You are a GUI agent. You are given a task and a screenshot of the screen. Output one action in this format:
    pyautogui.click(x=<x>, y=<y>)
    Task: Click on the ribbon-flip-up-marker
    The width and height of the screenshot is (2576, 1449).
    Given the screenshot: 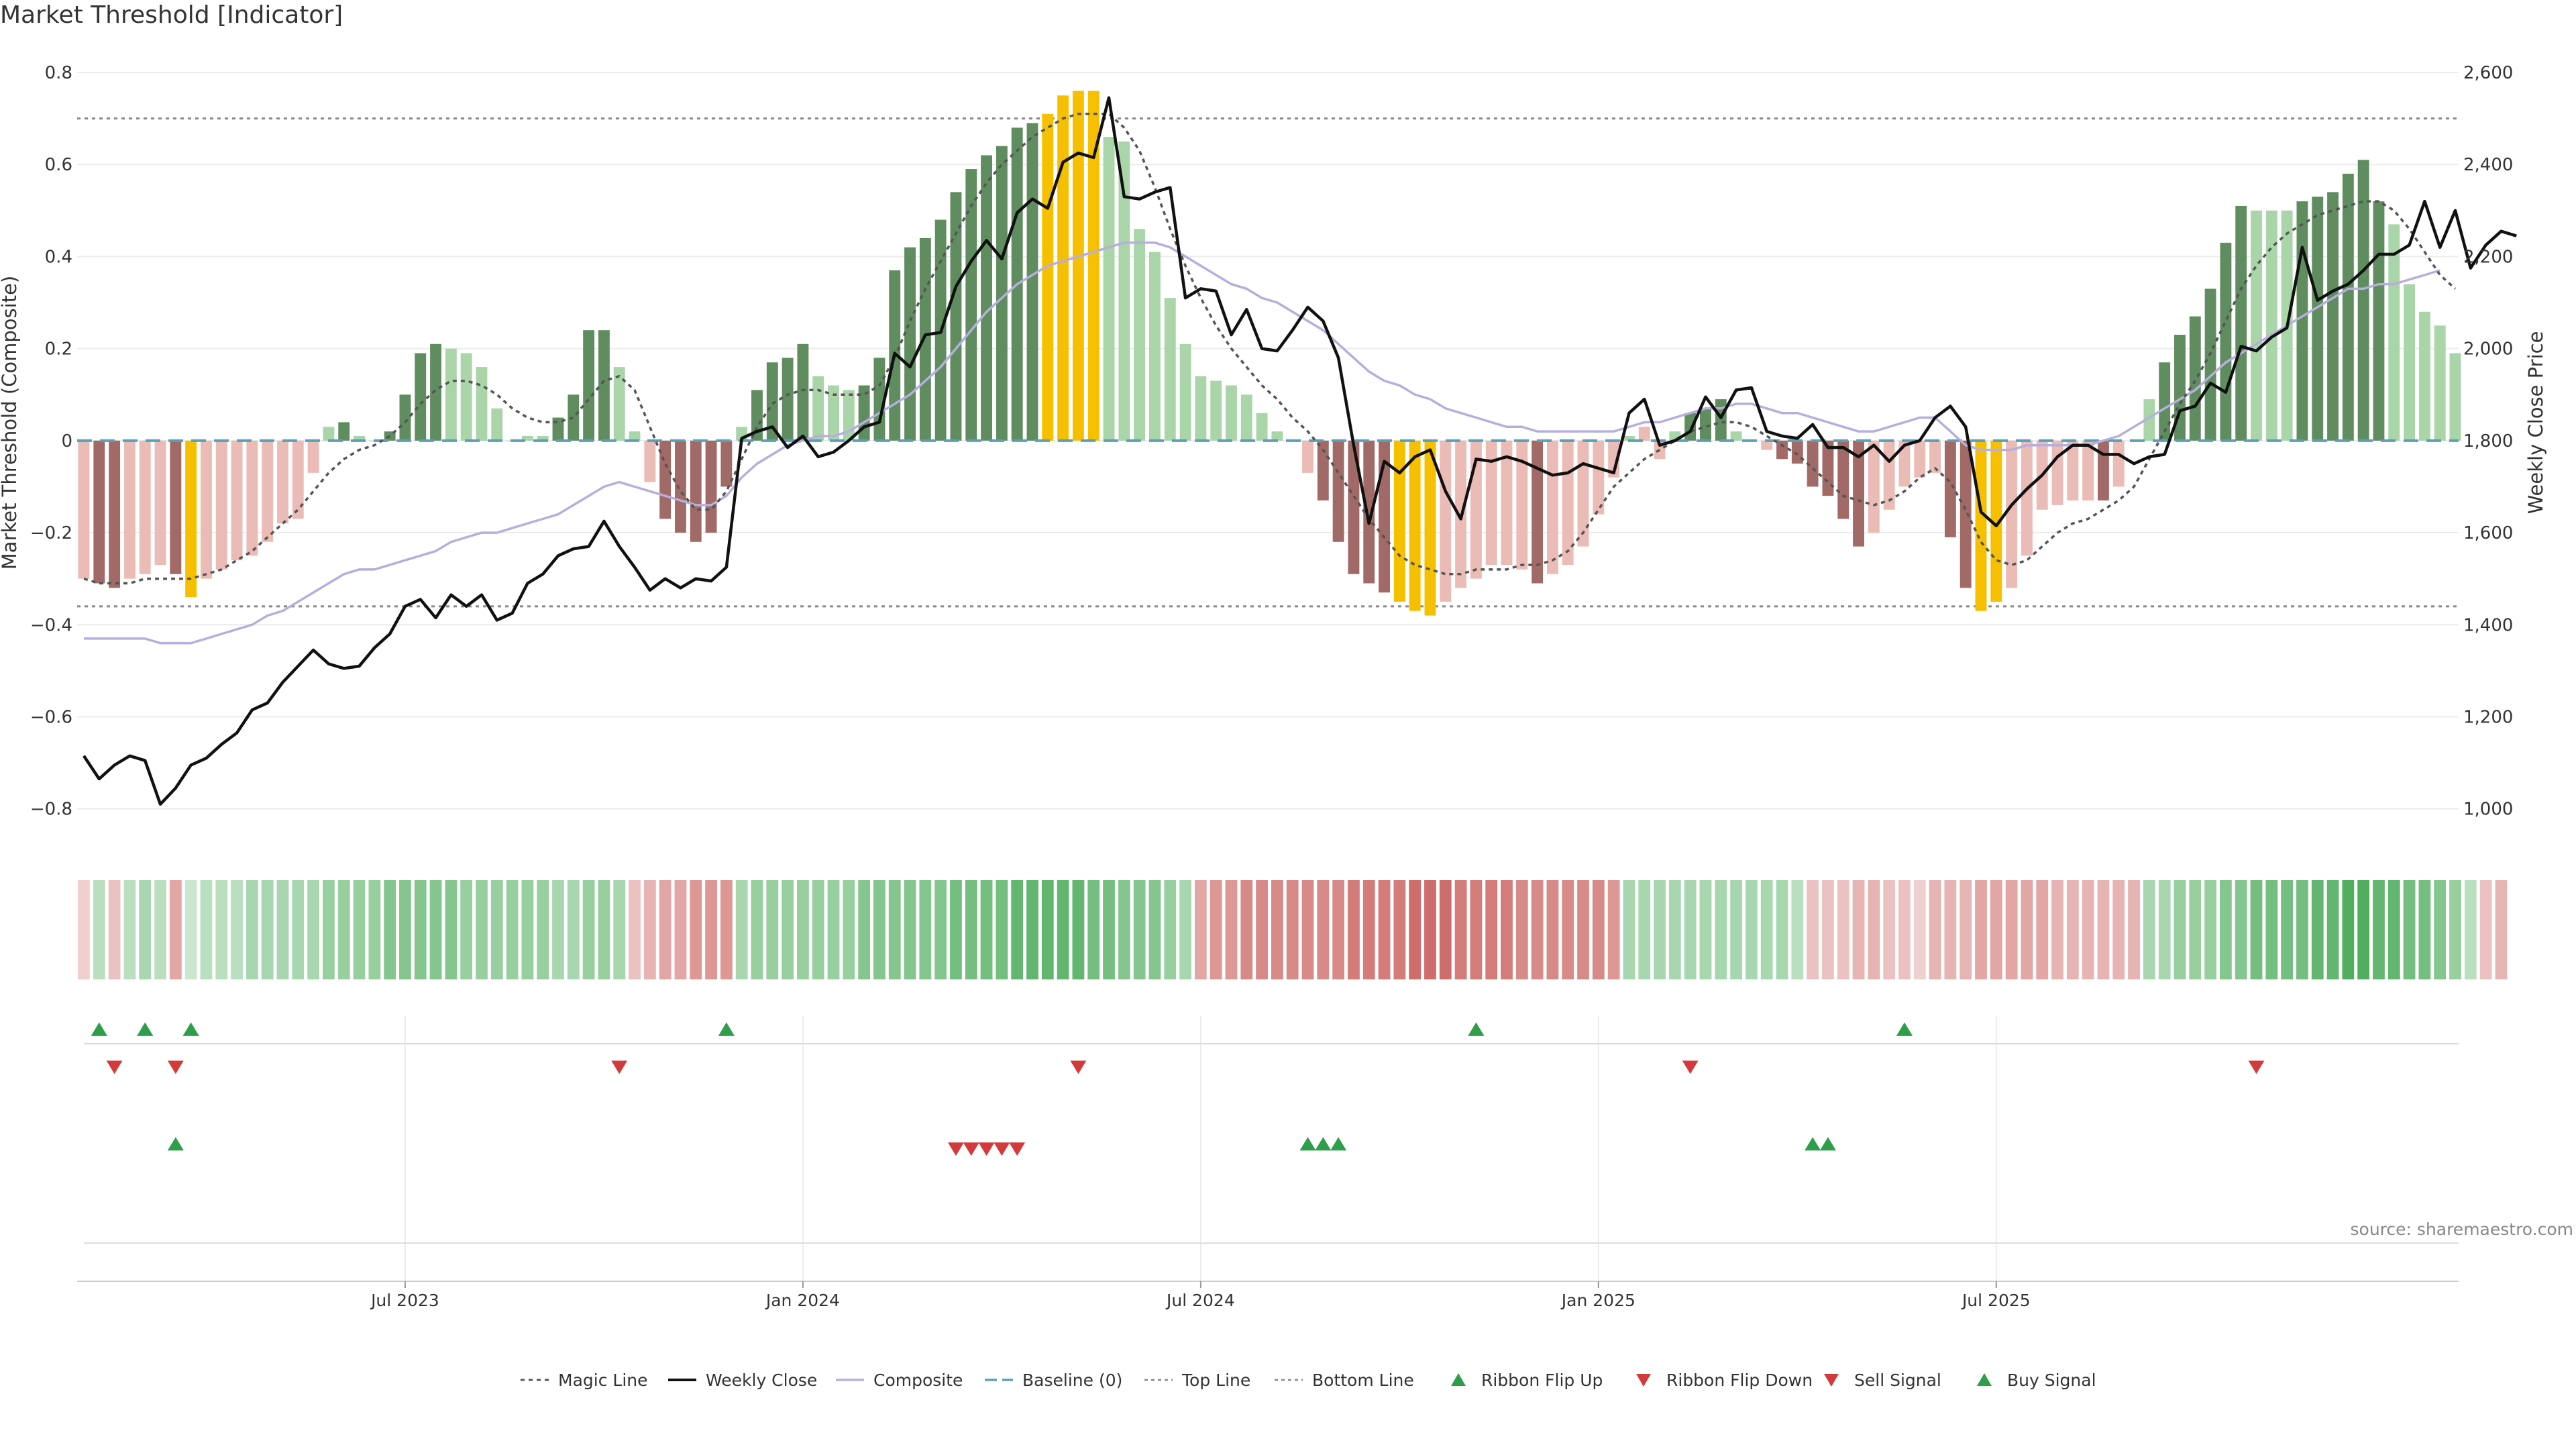 What is the action you would take?
    pyautogui.click(x=190, y=1029)
    